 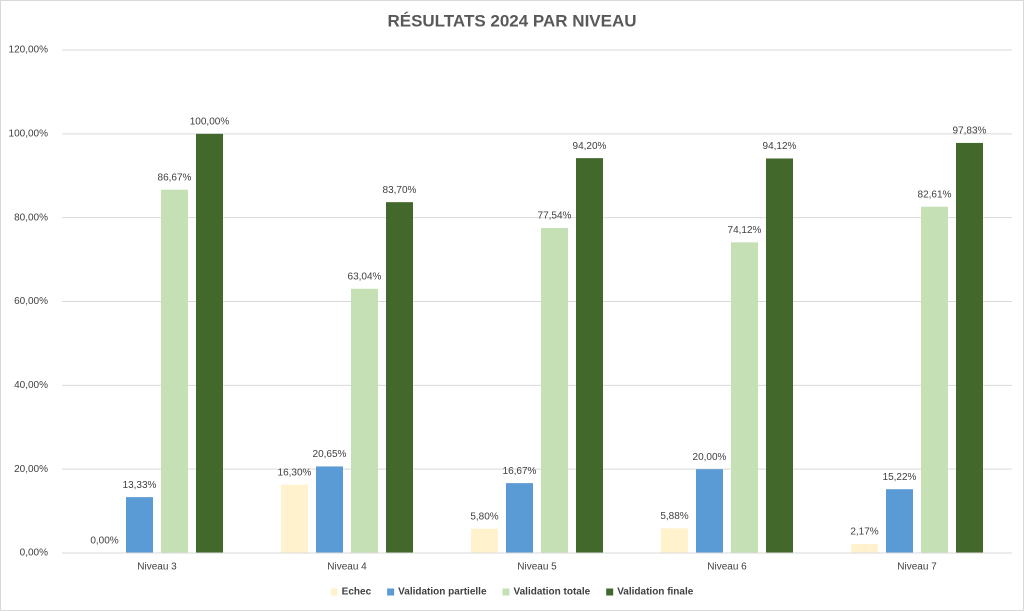 I want to click on x-tick-label: Niveau 7, so click(x=917, y=567).